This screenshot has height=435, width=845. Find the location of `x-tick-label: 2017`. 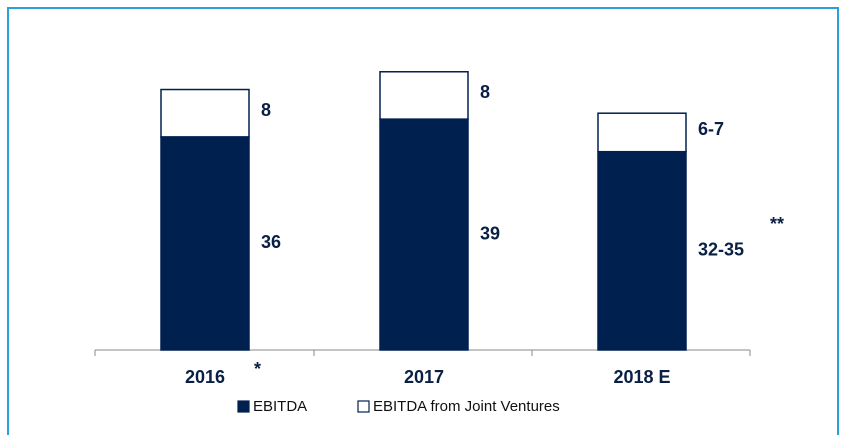

x-tick-label: 2017 is located at coordinates (424, 377).